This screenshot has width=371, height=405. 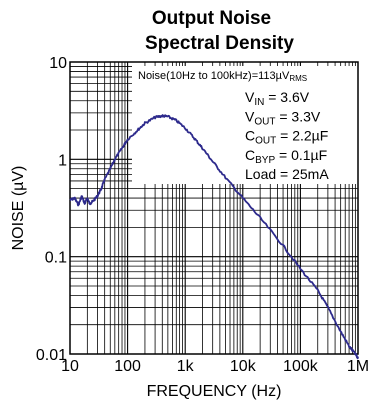 What do you see at coordinates (18, 208) in the screenshot?
I see `y-axis-label: NOISE (µV)` at bounding box center [18, 208].